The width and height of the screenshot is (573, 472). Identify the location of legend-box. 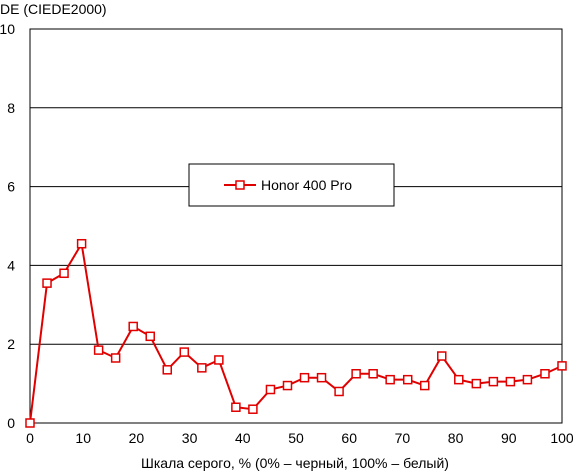
(291, 185).